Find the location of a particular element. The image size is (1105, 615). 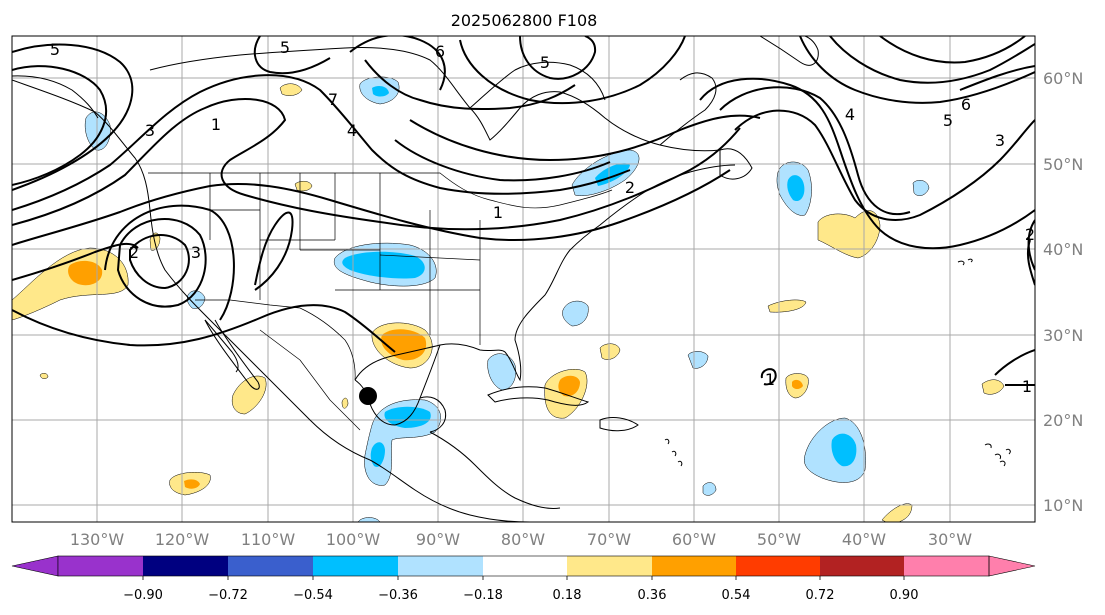

colorbar-tick-label: −0.54 is located at coordinates (313, 595).